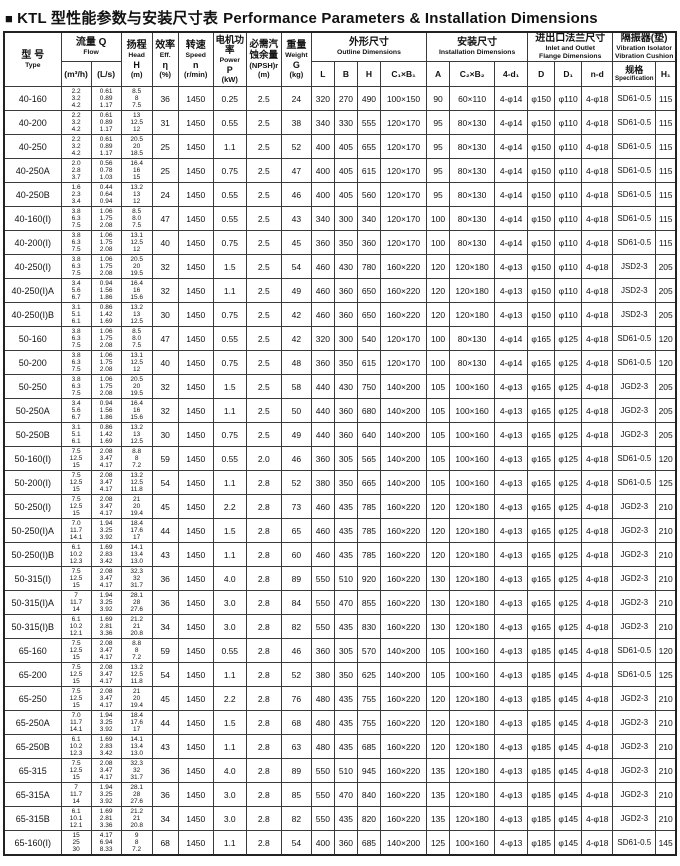  Describe the element at coordinates (106, 122) in the screenshot. I see `cell-ls: 0.61 0.89 1.17` at that location.